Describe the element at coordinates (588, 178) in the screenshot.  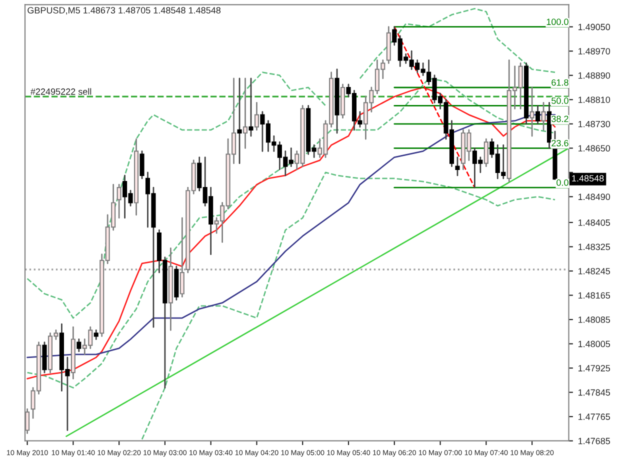
I see `annotation: 1.48548` at that location.